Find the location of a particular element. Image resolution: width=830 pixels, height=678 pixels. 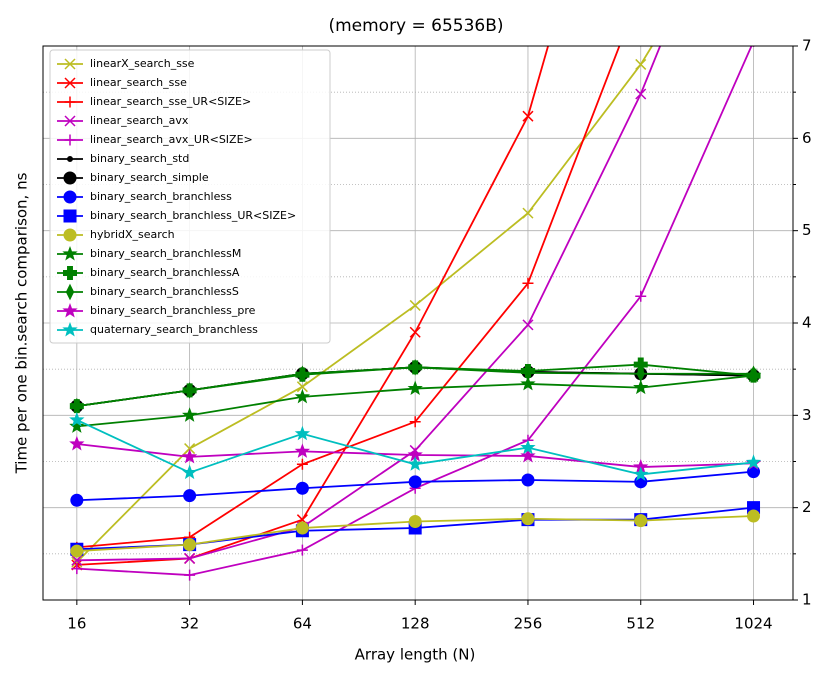

legend-label: binary_search_branchless is located at coordinates (161, 196).